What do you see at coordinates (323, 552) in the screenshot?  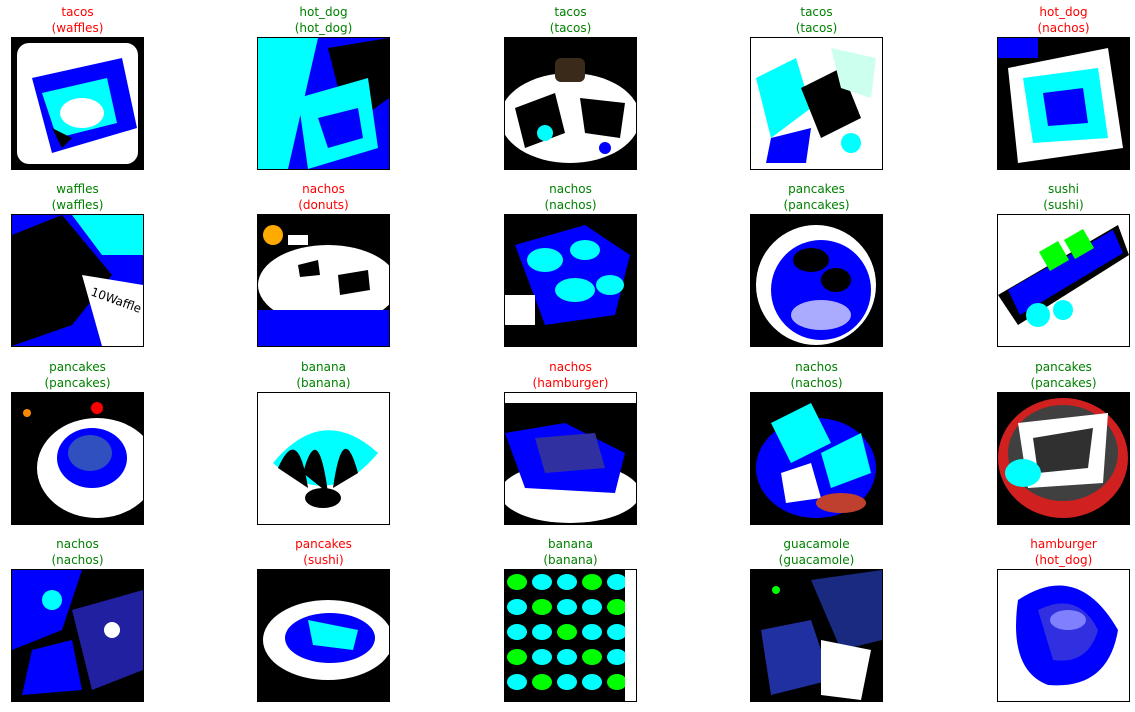 I see `cell-caption: pancakes (sushi)` at bounding box center [323, 552].